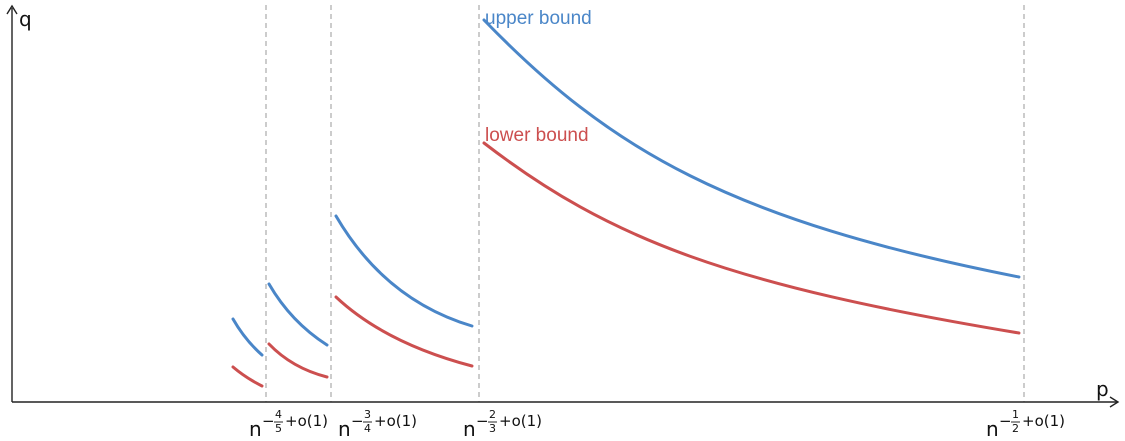 Image resolution: width=1125 pixels, height=441 pixels. I want to click on threshold-label-1: n − 4 5 +o(1), so click(288, 424).